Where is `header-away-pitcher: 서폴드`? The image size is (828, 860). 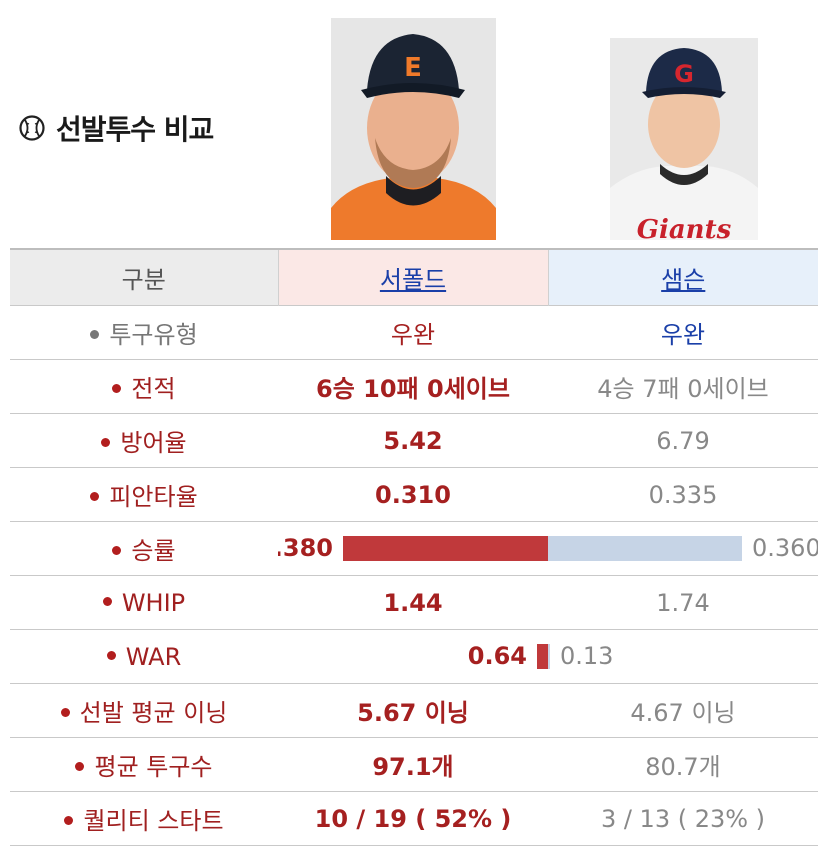
header-away-pitcher: 서폴드 is located at coordinates (413, 277).